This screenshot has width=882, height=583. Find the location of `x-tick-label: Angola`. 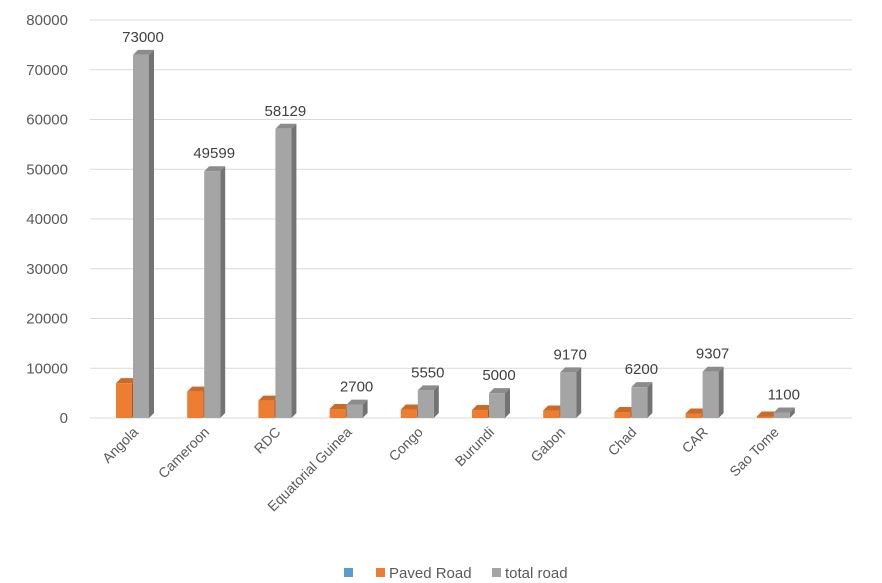

x-tick-label: Angola is located at coordinates (120, 445).